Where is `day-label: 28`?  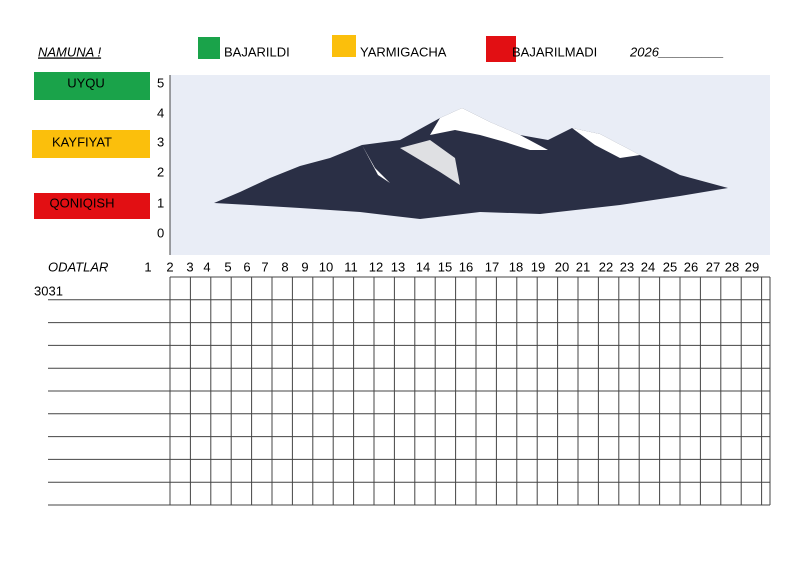 day-label: 28 is located at coordinates (732, 266).